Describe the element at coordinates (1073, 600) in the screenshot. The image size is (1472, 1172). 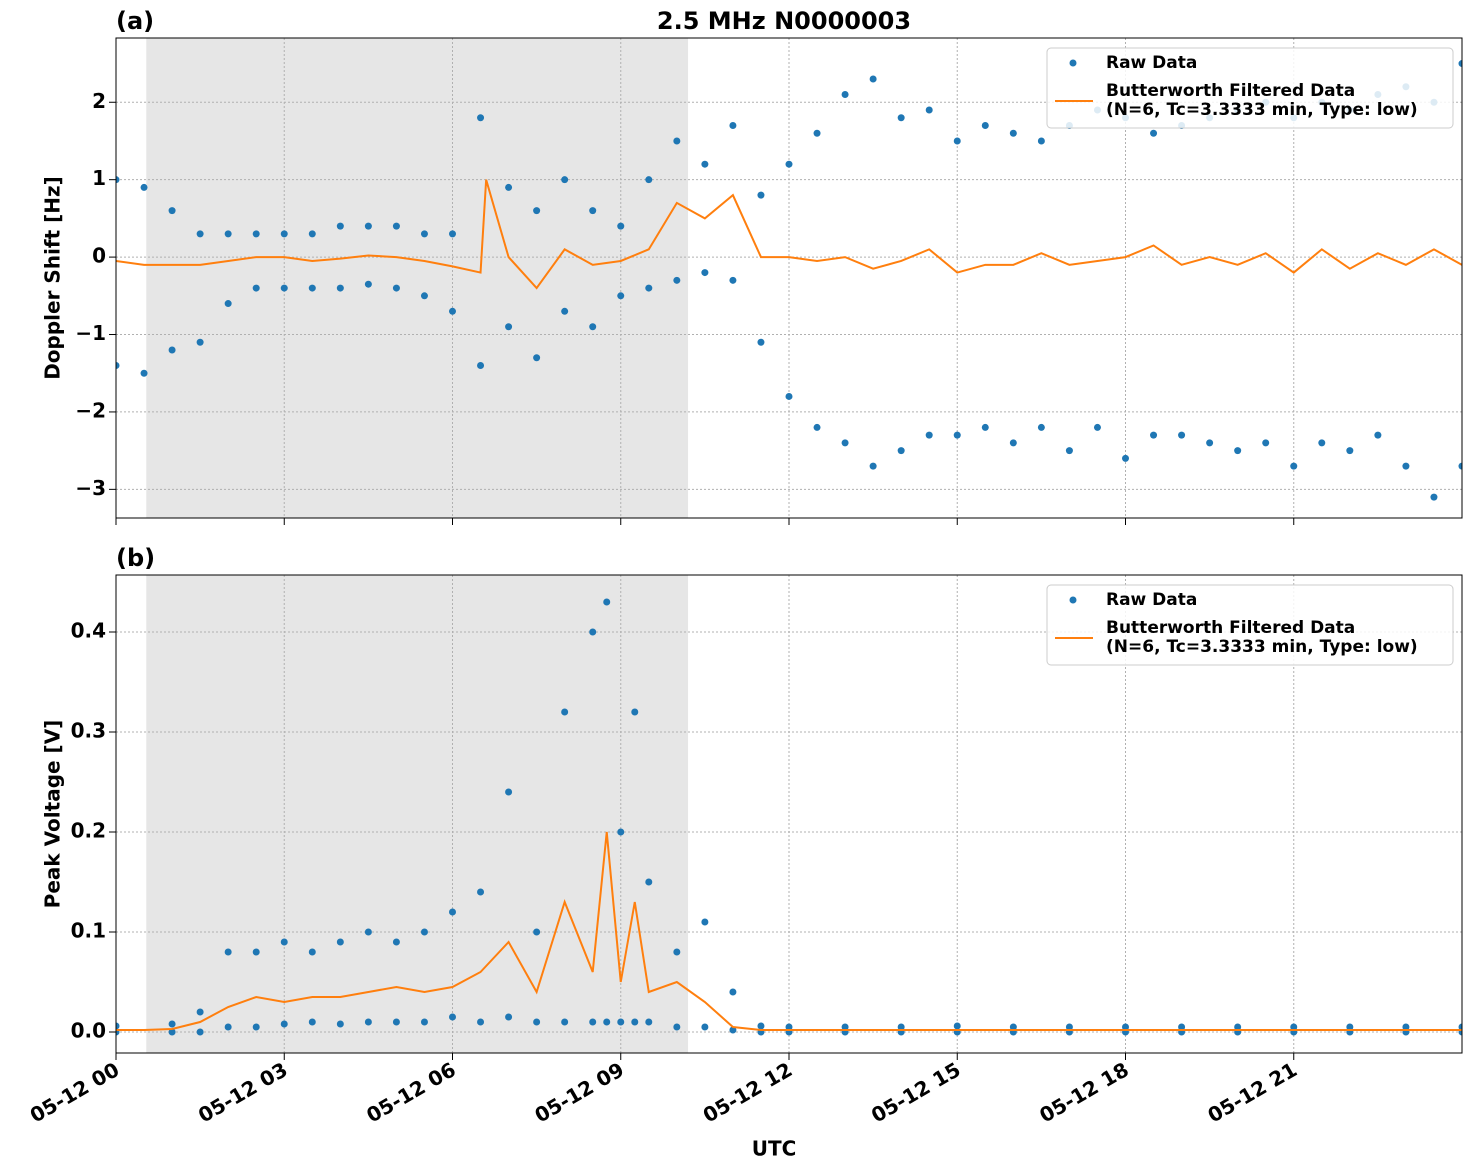
I see `legend-marker` at that location.